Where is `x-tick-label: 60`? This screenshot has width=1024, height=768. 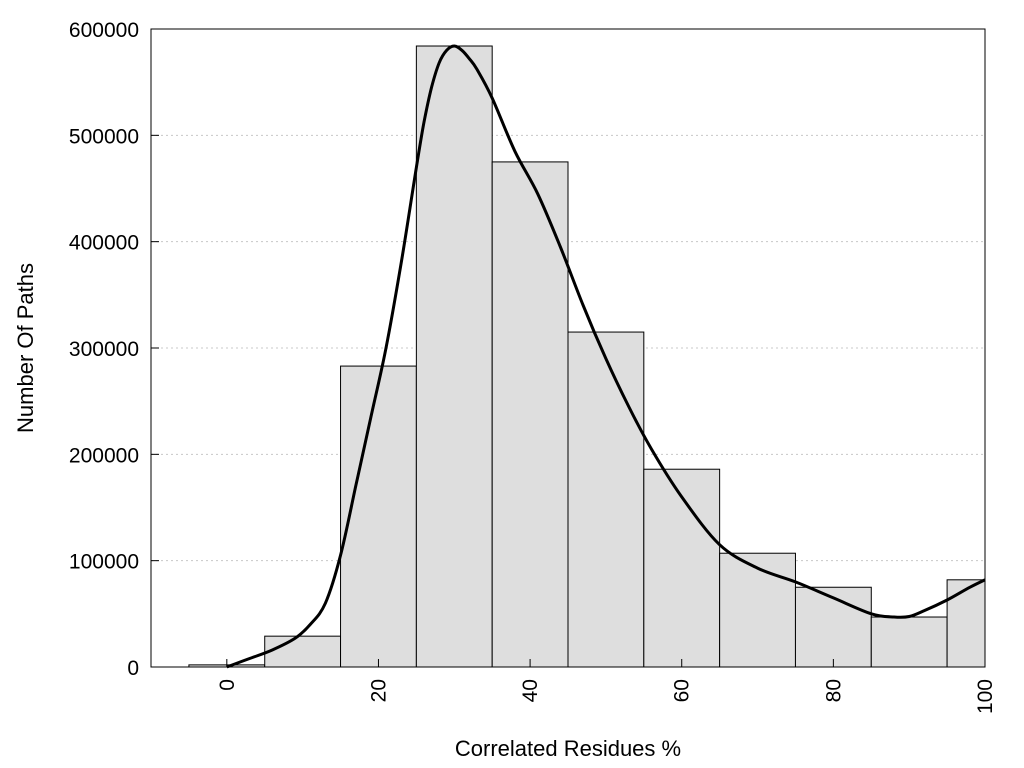 x-tick-label: 60 is located at coordinates (682, 690).